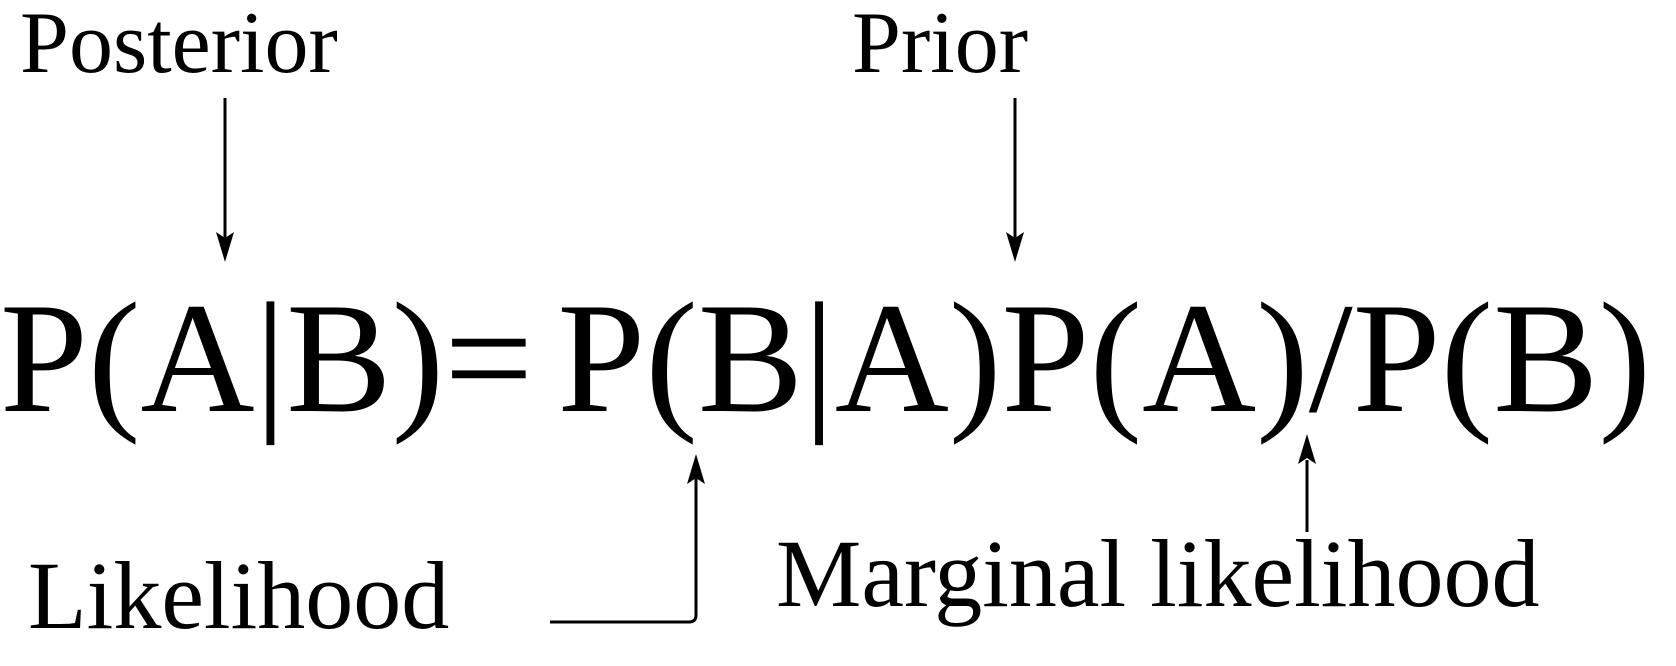  What do you see at coordinates (1307, 449) in the screenshot?
I see `marginal-arrowhead-icon` at bounding box center [1307, 449].